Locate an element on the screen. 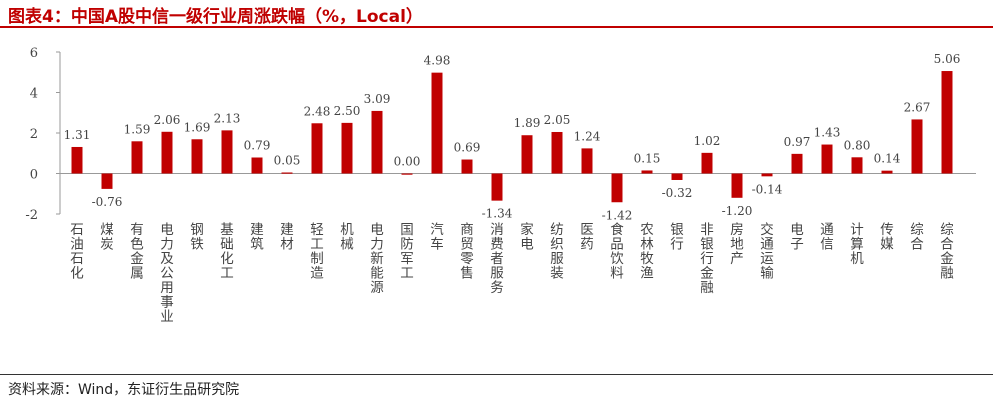  data-label: 2.50 is located at coordinates (347, 111).